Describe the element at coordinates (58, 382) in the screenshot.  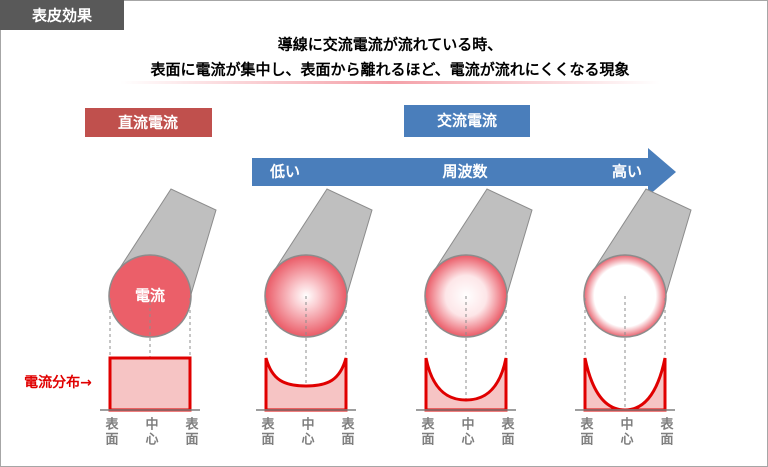
I see `distribution-label: 電流分布→` at that location.